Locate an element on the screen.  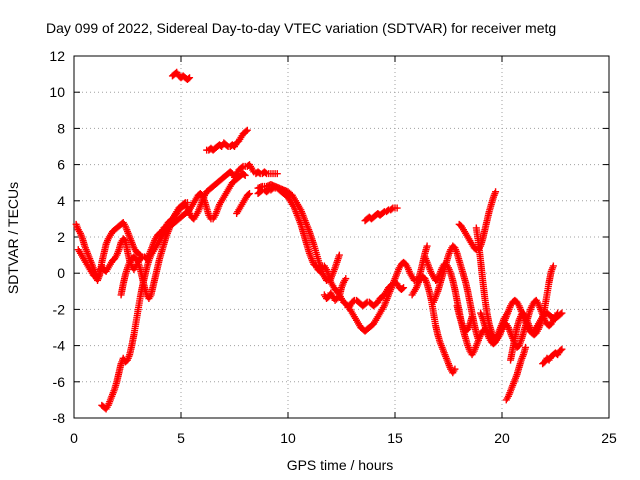
x-tick-label: 10 is located at coordinates (288, 438).